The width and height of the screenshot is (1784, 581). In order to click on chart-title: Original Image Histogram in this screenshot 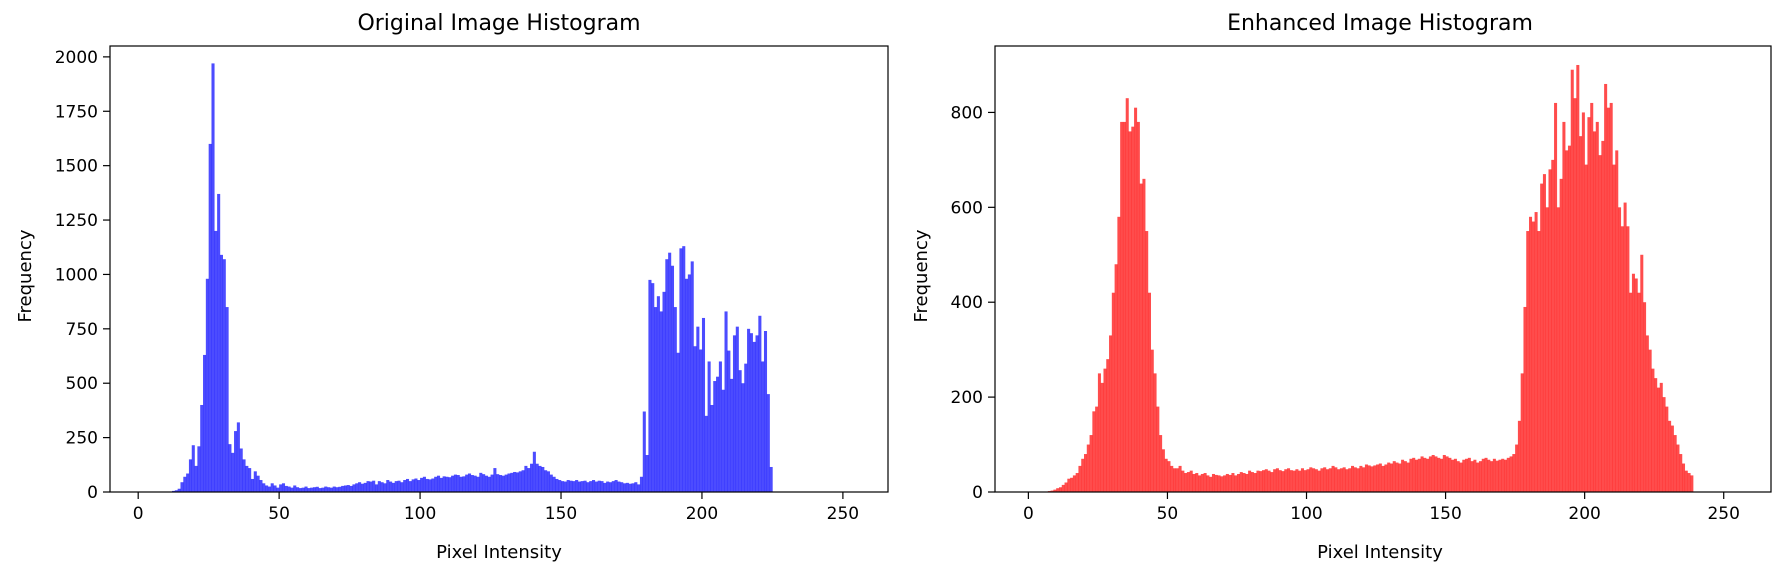, I will do `click(498, 23)`.